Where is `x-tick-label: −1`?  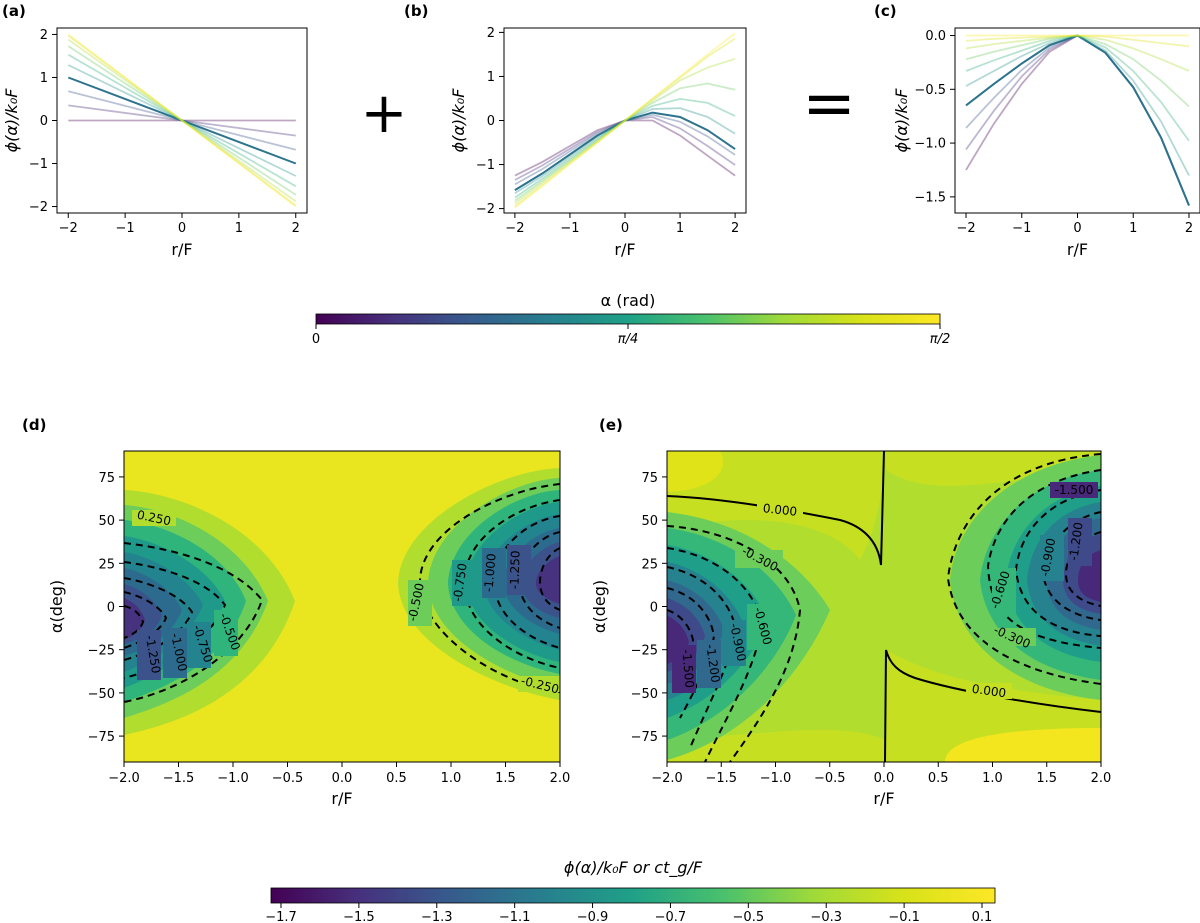 x-tick-label: −1 is located at coordinates (125, 228).